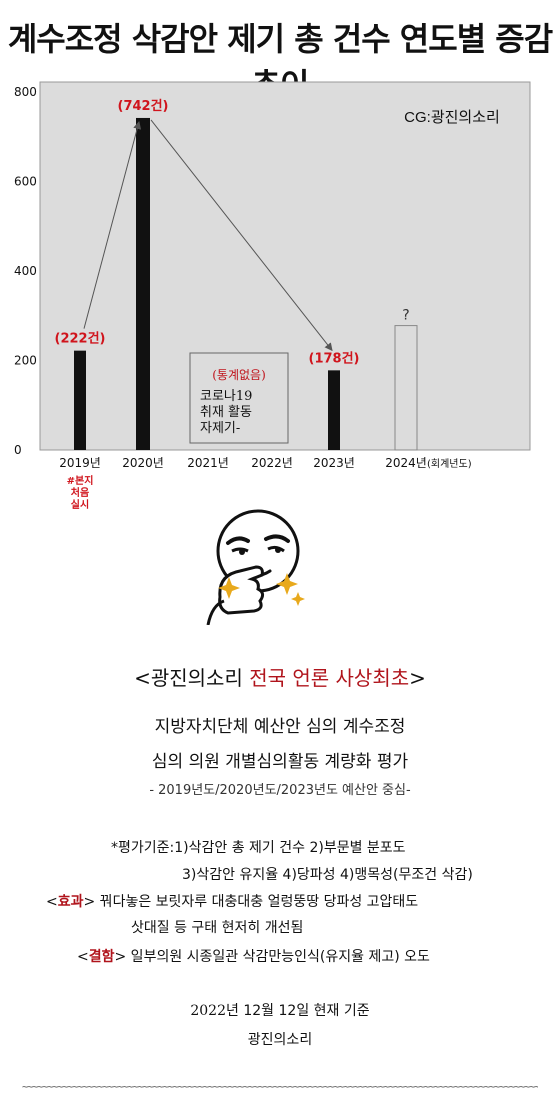 Image resolution: width=560 pixels, height=1109 pixels. What do you see at coordinates (405, 316) in the screenshot?
I see `bar-2024-question-label: ?` at bounding box center [405, 316].